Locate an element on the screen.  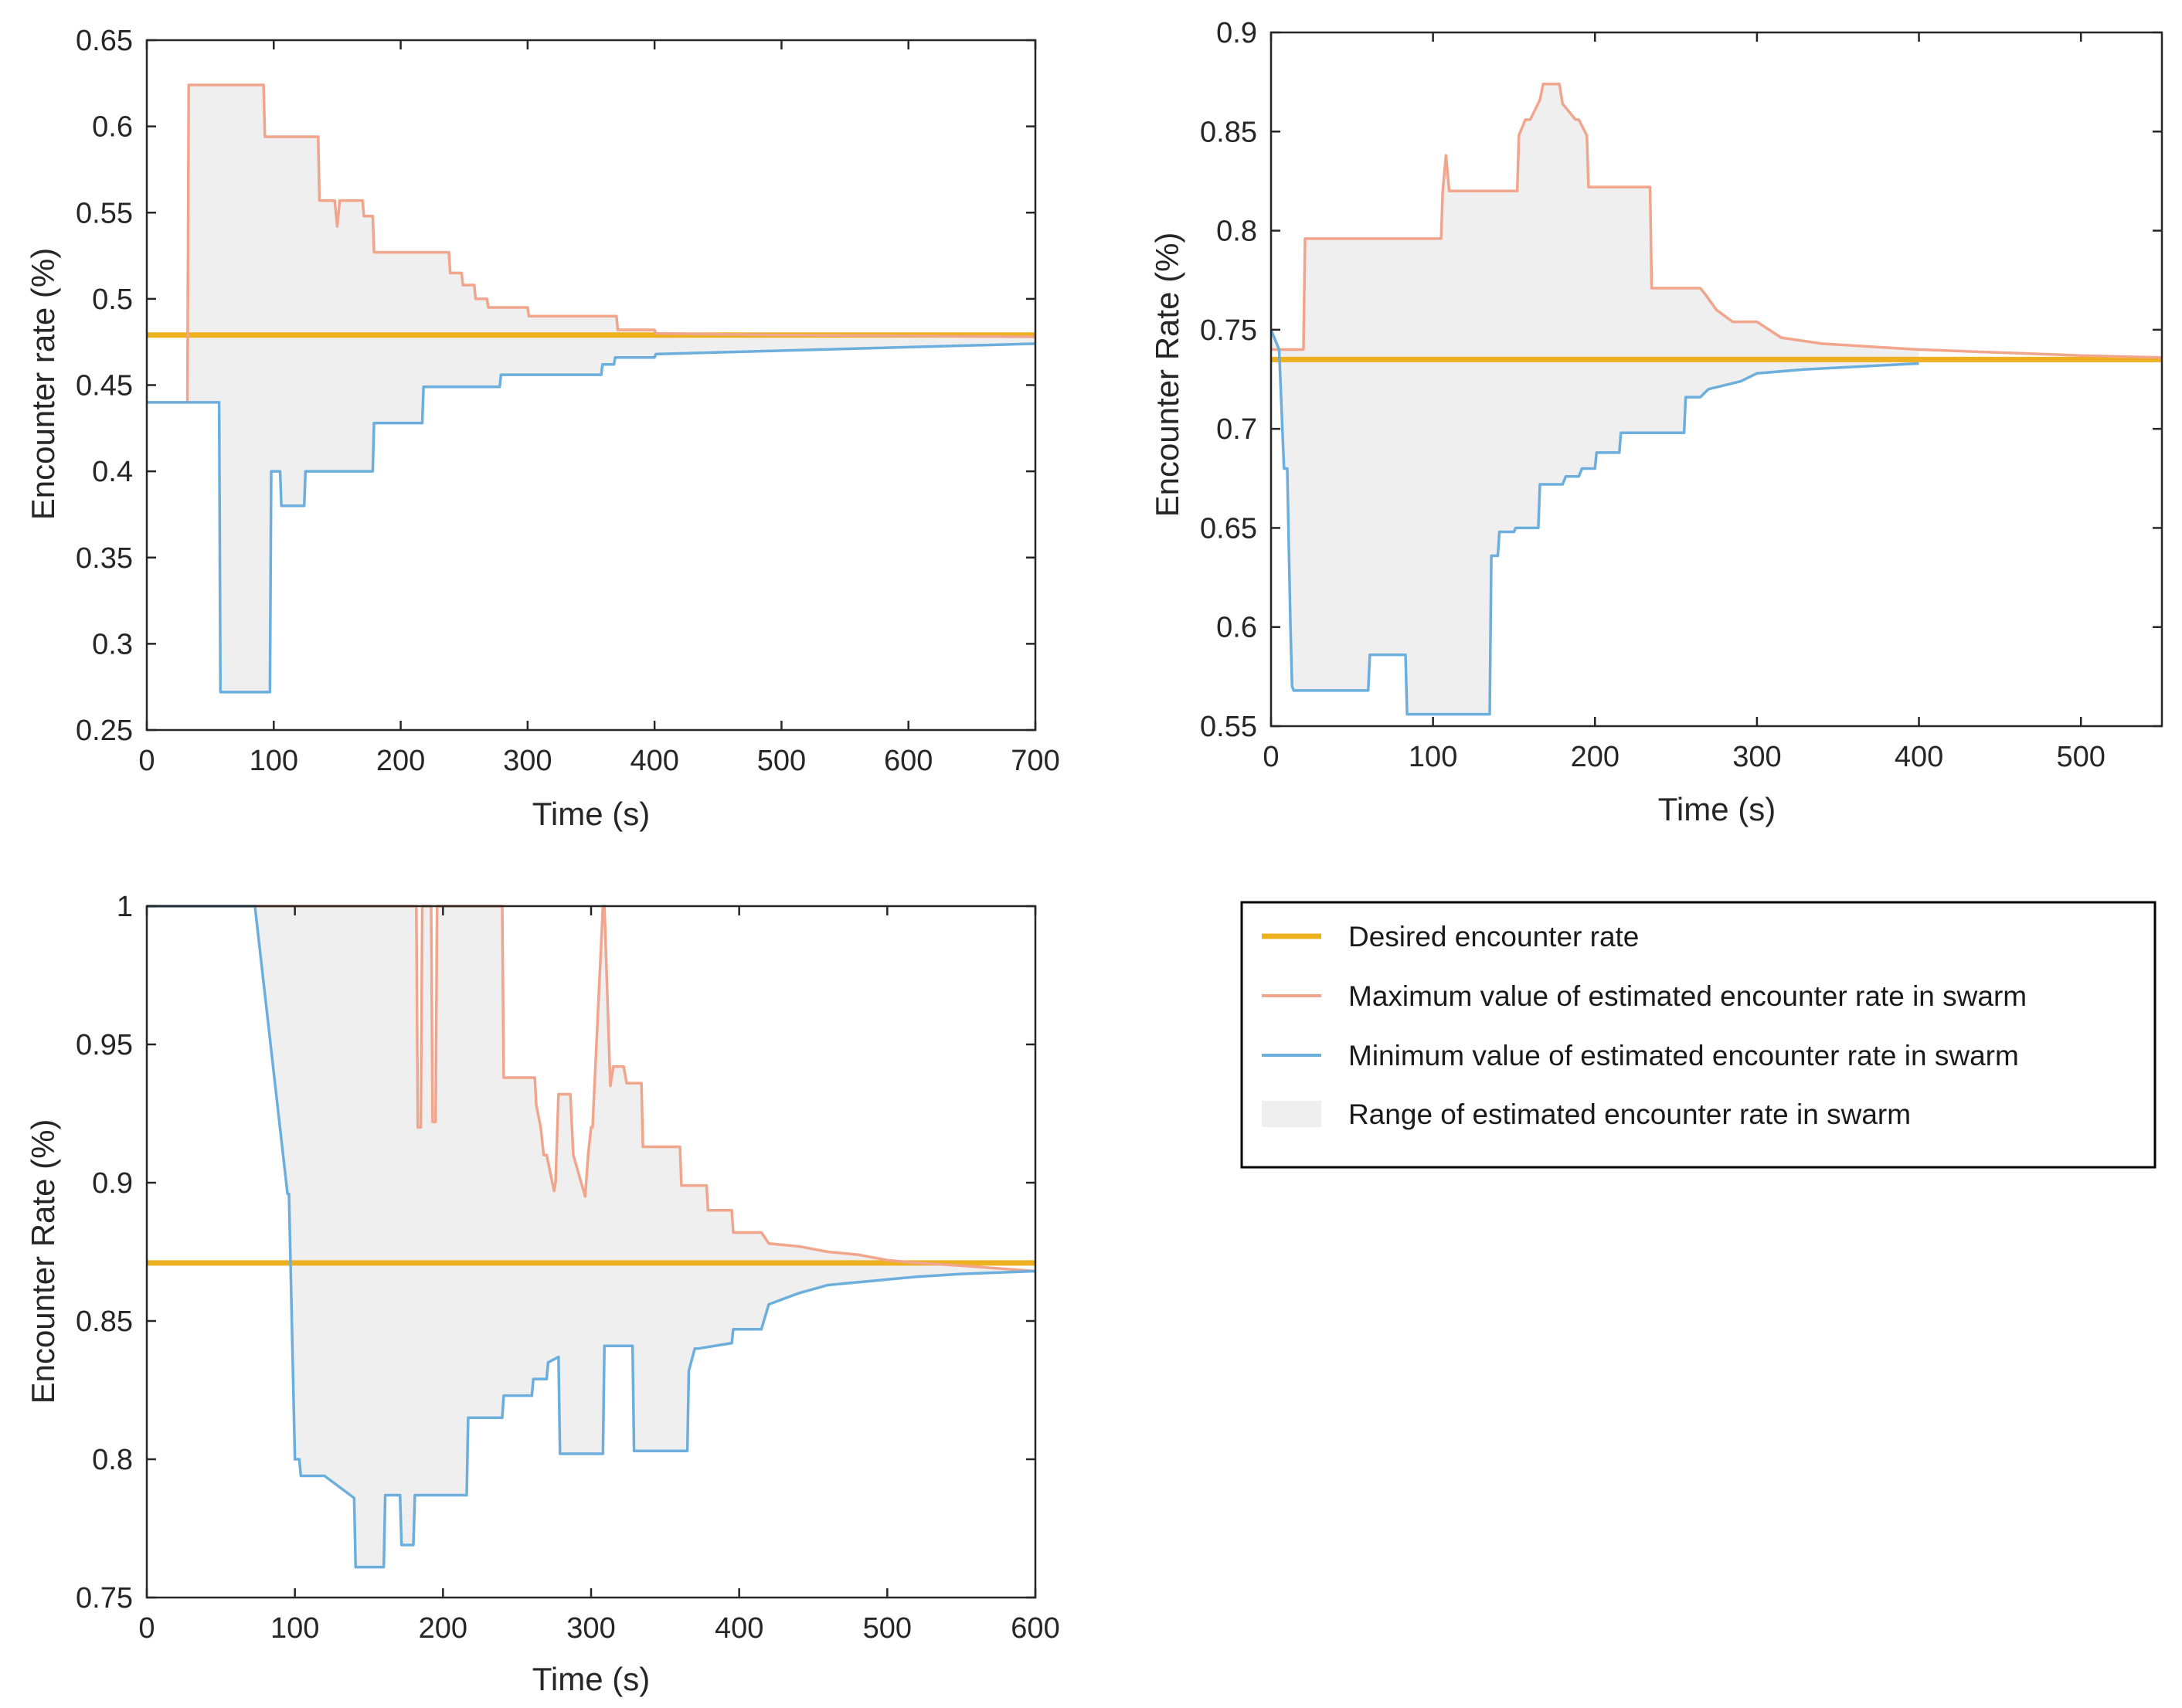
chart-top-left-ytick-label: 0.55 is located at coordinates (105, 213).